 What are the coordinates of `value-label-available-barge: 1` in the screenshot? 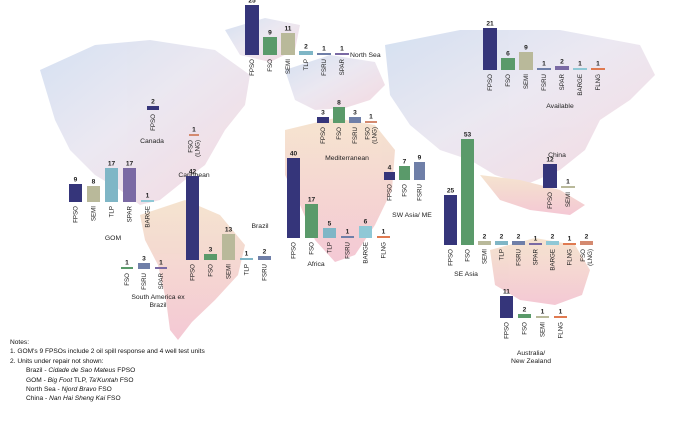 It's located at (580, 64).